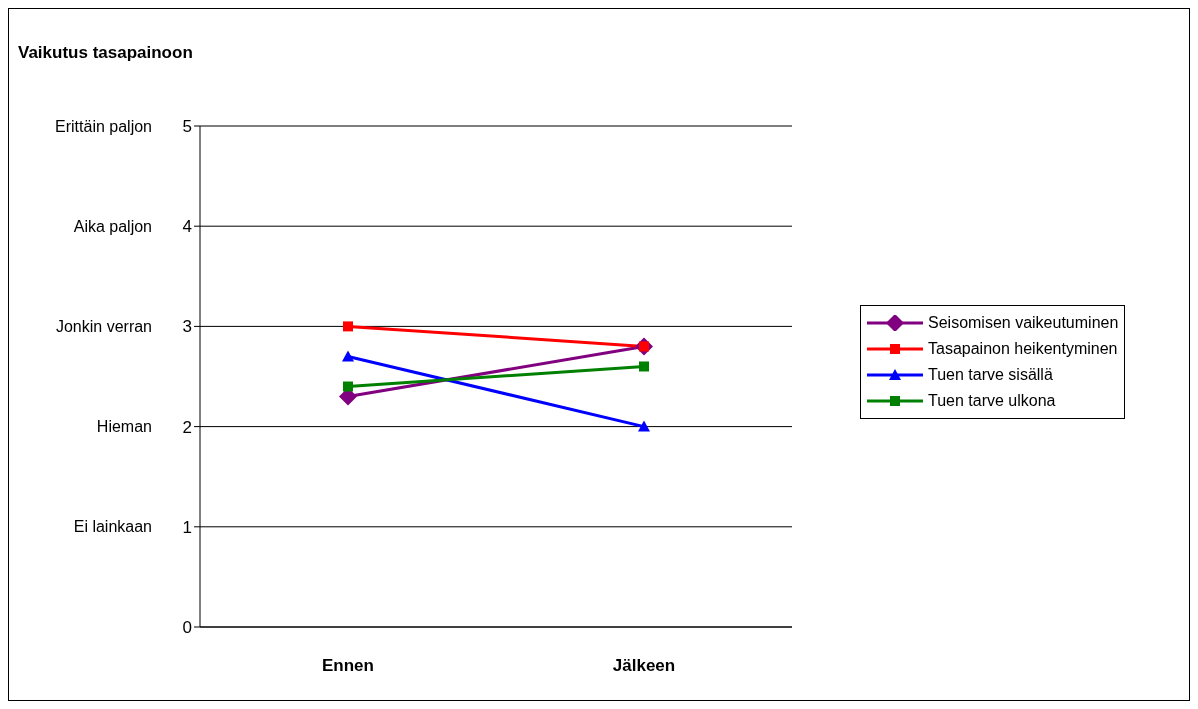 This screenshot has width=1198, height=709. Describe the element at coordinates (103, 126) in the screenshot. I see `text: Erittäin paljon` at that location.